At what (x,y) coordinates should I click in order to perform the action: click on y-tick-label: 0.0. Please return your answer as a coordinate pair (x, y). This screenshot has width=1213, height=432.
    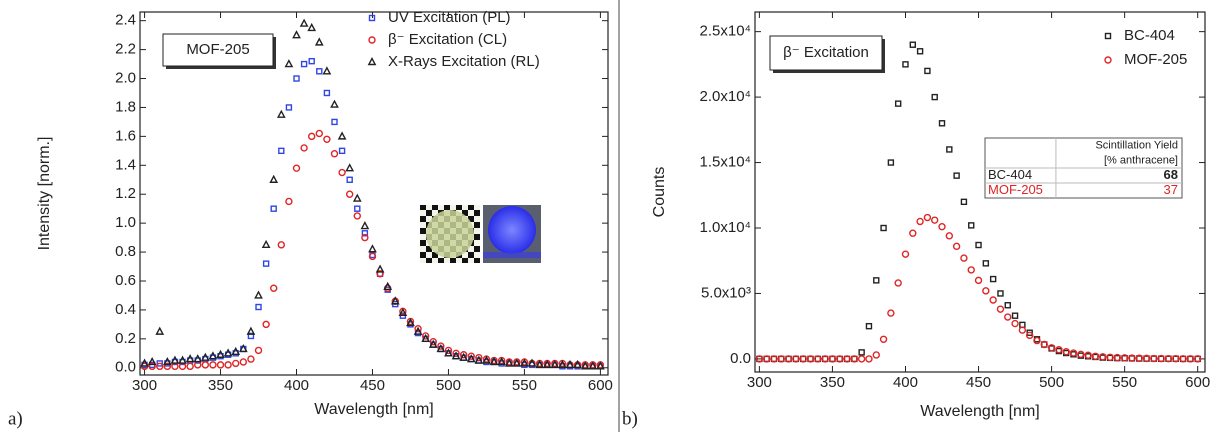
    Looking at the image, I should click on (125, 367).